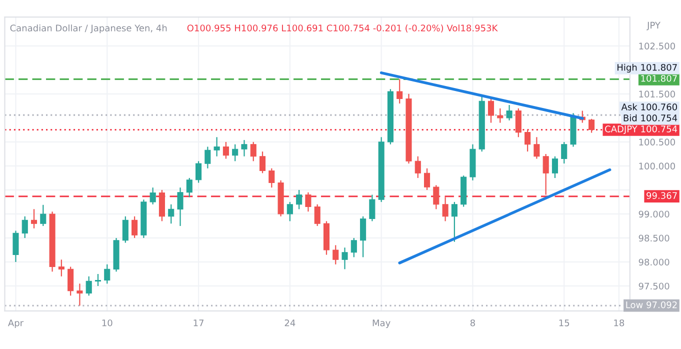 This screenshot has width=681, height=349. What do you see at coordinates (472, 322) in the screenshot?
I see `x-tick-label: 8` at bounding box center [472, 322].